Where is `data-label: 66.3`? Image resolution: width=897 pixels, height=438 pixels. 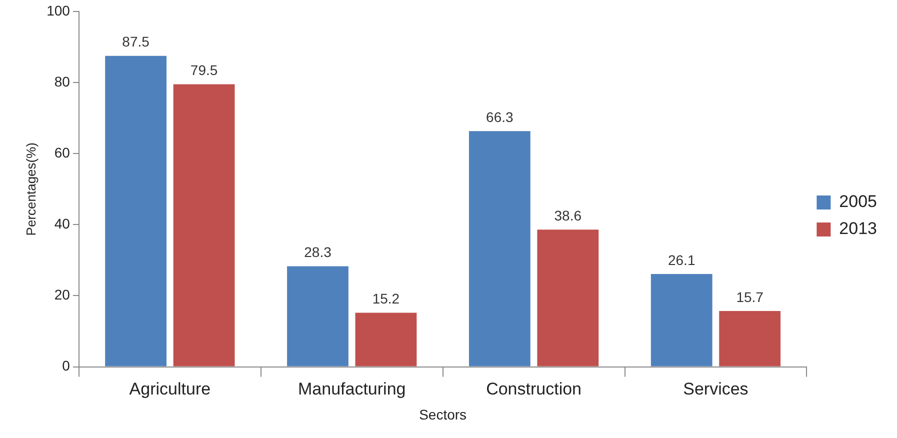 data-label: 66.3 is located at coordinates (500, 117).